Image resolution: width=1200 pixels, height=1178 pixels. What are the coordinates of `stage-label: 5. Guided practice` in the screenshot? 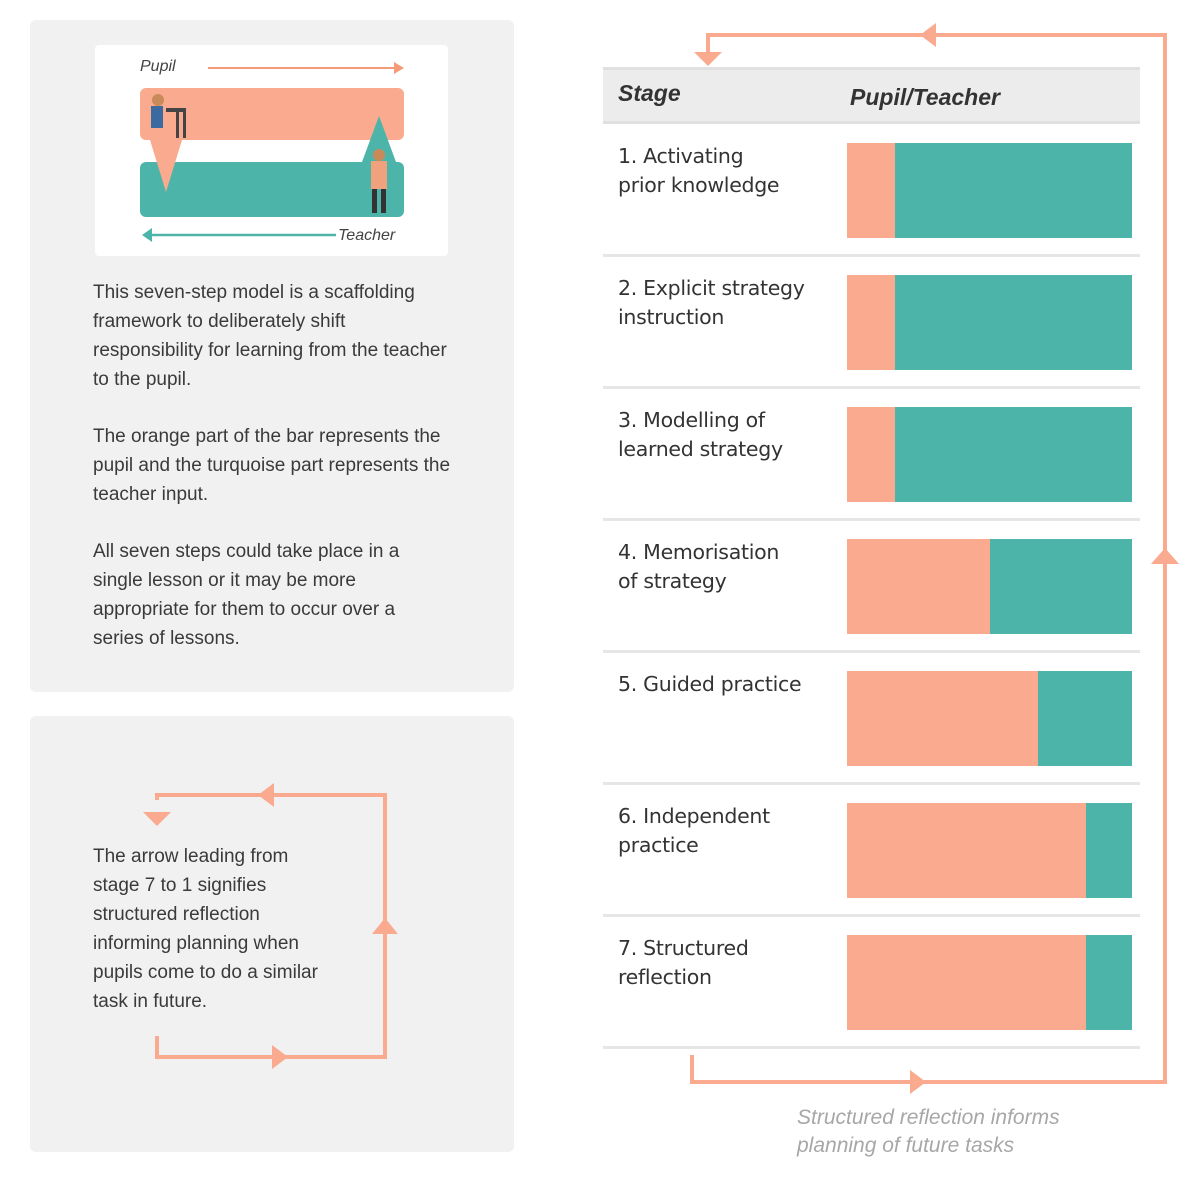 It's located at (710, 684).